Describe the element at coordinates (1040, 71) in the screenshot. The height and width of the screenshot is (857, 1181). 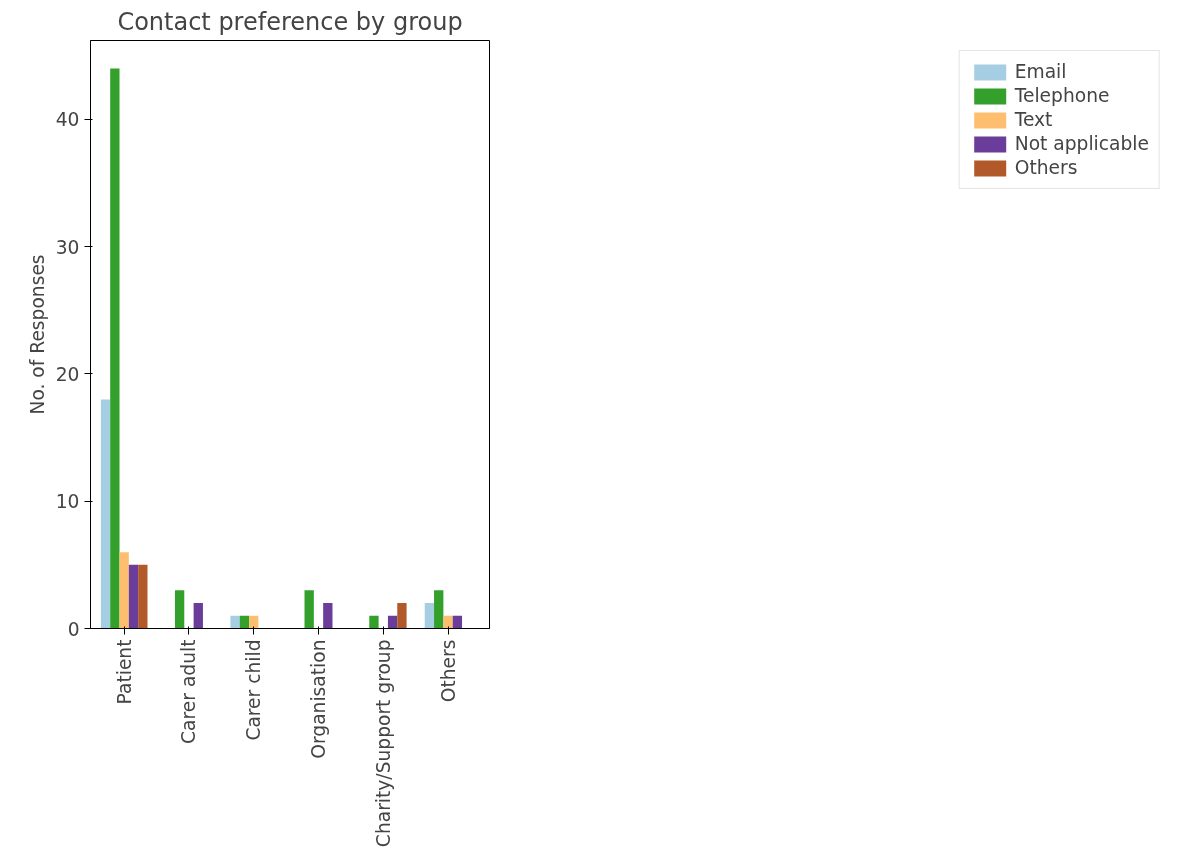
I see `legend-label: Email` at that location.